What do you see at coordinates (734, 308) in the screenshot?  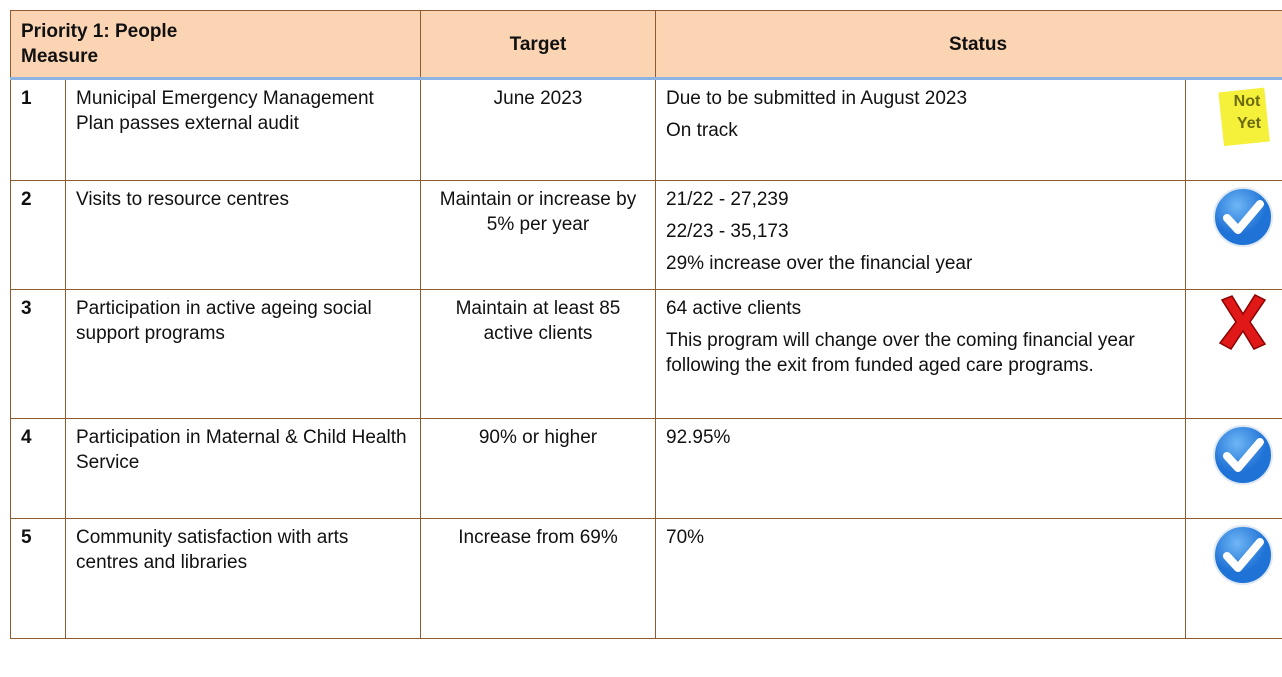 I see `status-line: 64 active clients` at bounding box center [734, 308].